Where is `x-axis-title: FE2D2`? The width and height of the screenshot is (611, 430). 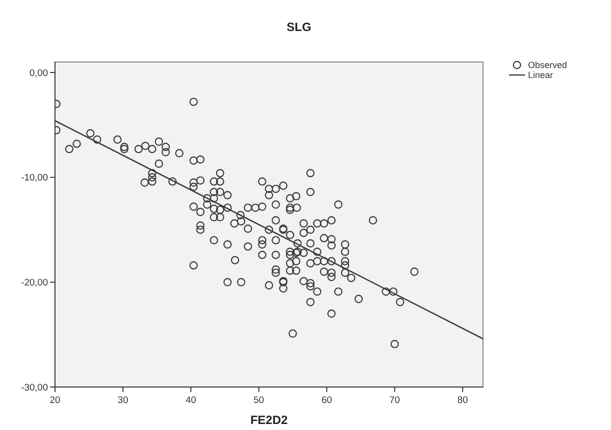
x-axis-title: FE2D2 is located at coordinates (269, 420).